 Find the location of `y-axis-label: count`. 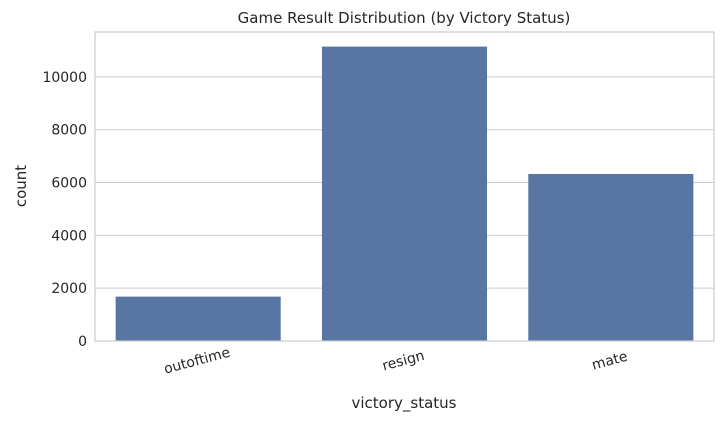

y-axis-label: count is located at coordinates (21, 186).